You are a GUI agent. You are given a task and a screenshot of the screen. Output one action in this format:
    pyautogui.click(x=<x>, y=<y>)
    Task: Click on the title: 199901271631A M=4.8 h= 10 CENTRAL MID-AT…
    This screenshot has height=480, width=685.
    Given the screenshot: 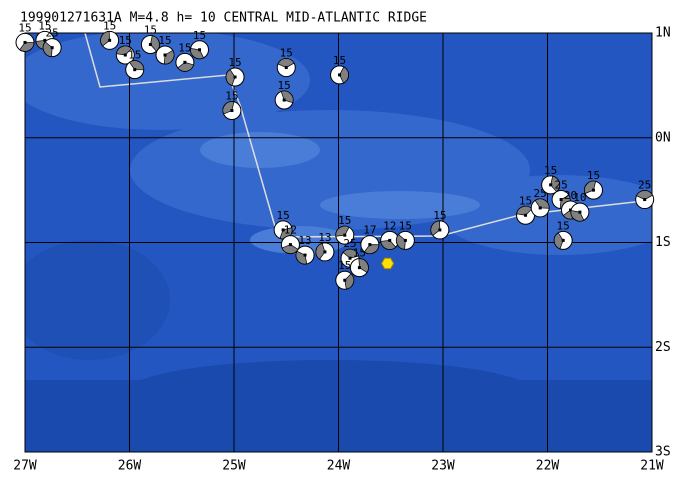 What is the action you would take?
    pyautogui.click(x=223, y=18)
    